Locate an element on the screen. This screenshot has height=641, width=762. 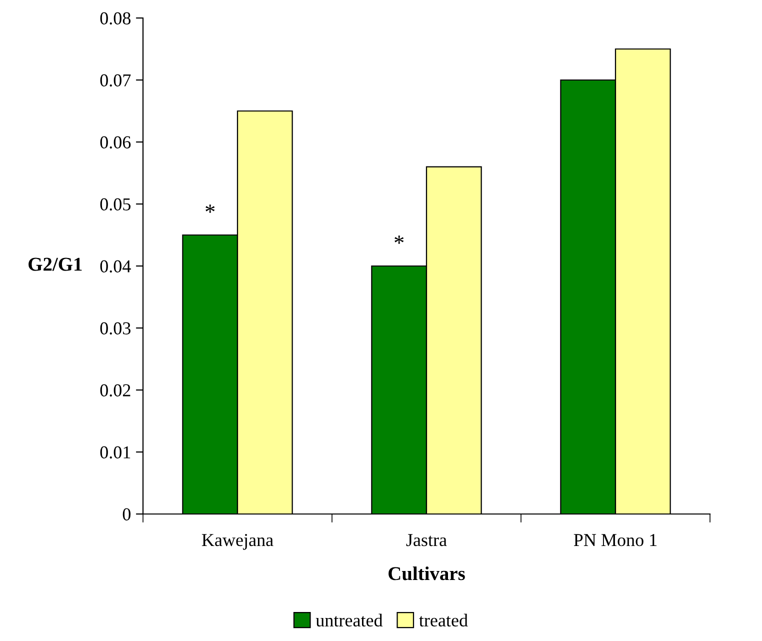
legend-label: treated is located at coordinates (443, 620).